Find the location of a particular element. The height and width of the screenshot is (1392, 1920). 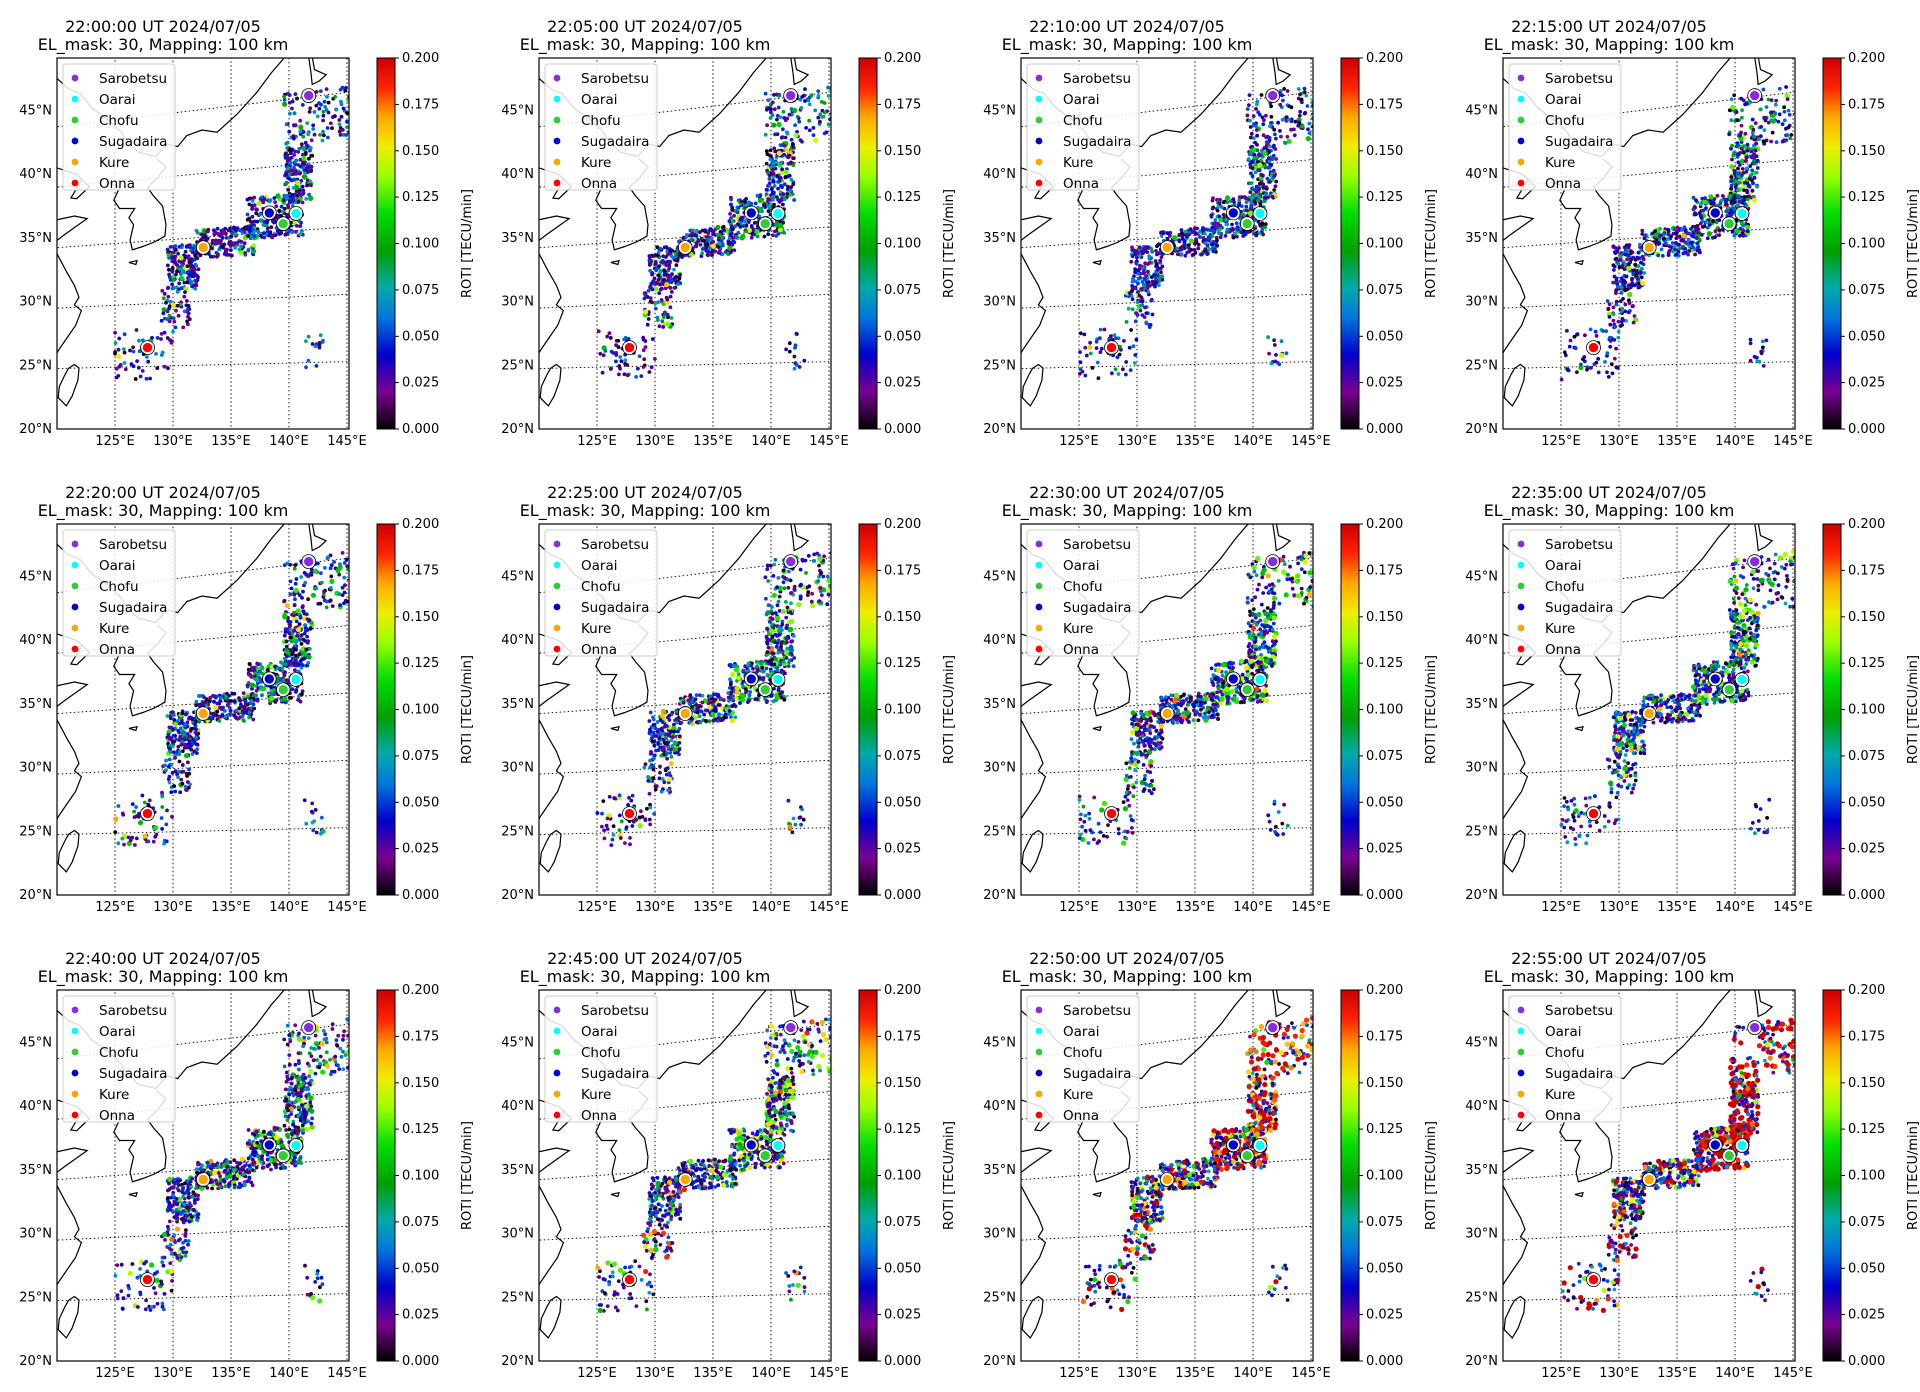

lon-tick-label: 145°E is located at coordinates (1793, 441).